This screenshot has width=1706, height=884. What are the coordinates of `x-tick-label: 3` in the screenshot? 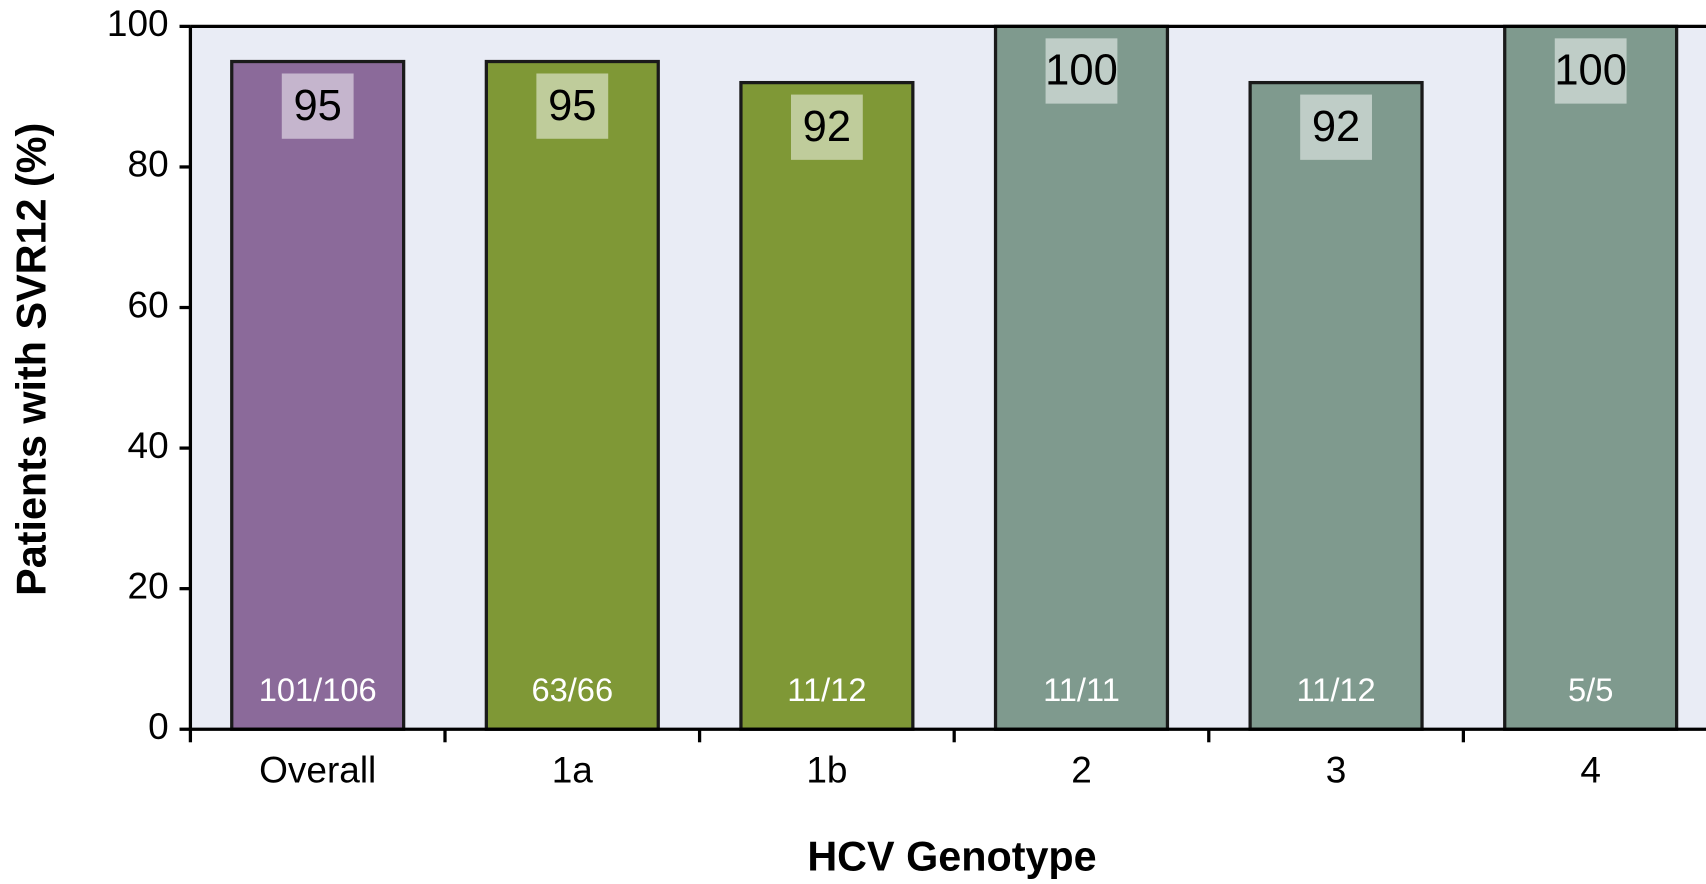 It's located at (1336, 770).